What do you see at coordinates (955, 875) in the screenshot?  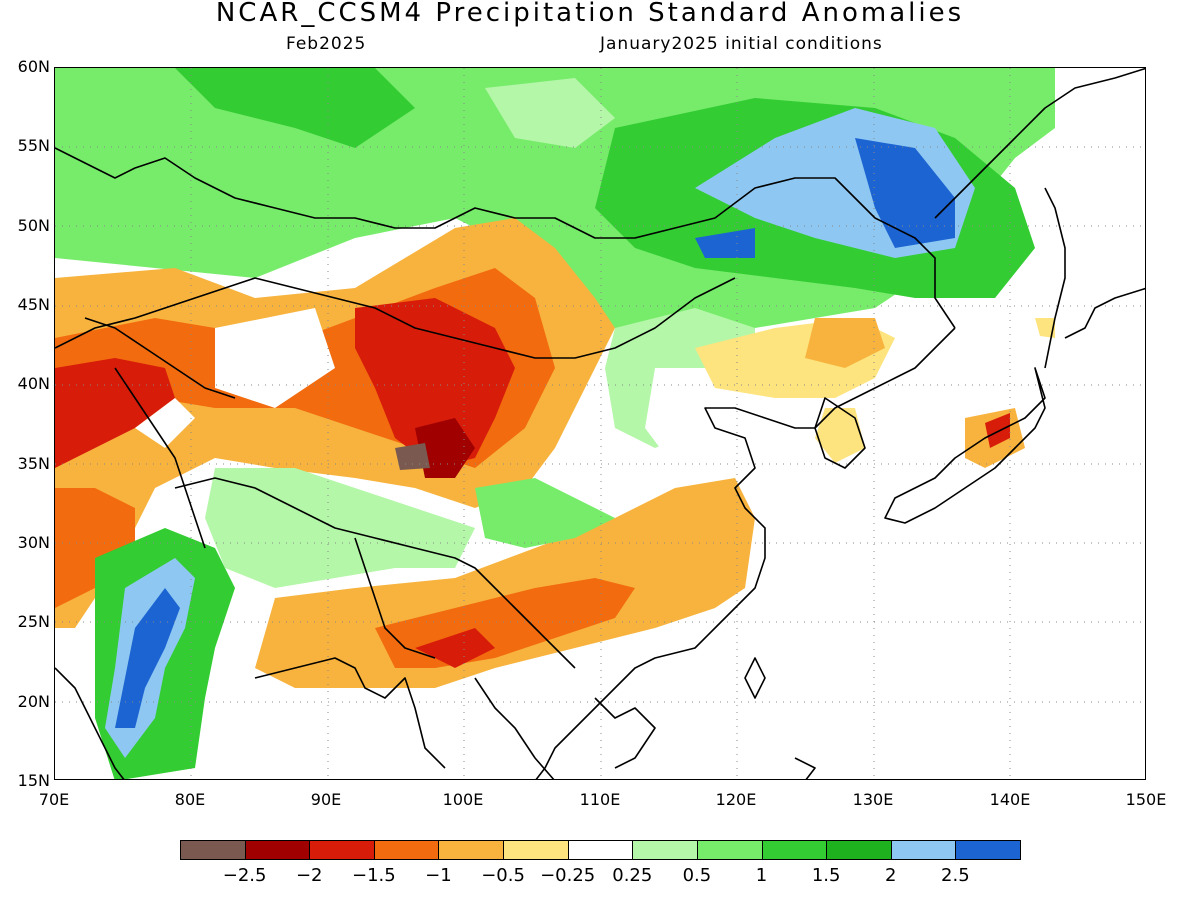 I see `colorbar-label: 2.5` at bounding box center [955, 875].